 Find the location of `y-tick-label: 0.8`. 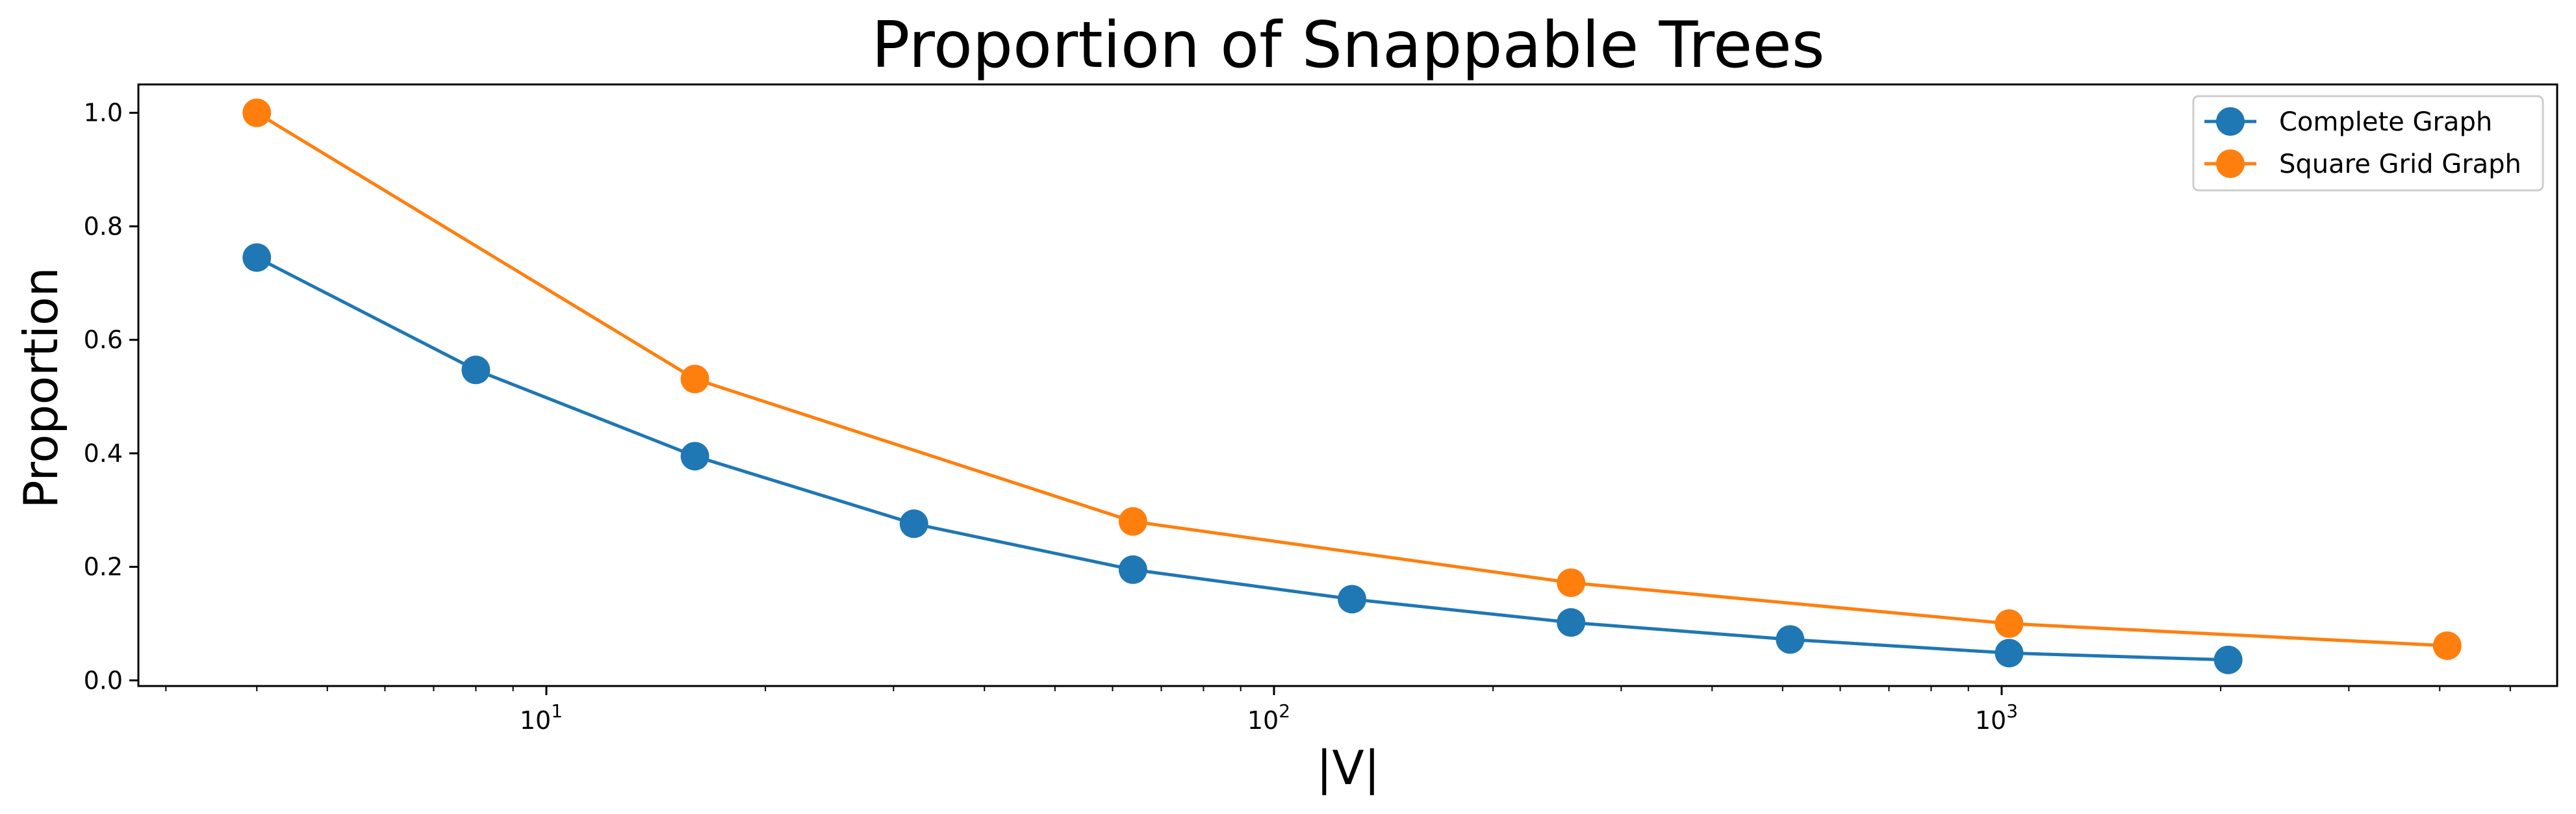

y-tick-label: 0.8 is located at coordinates (103, 226).